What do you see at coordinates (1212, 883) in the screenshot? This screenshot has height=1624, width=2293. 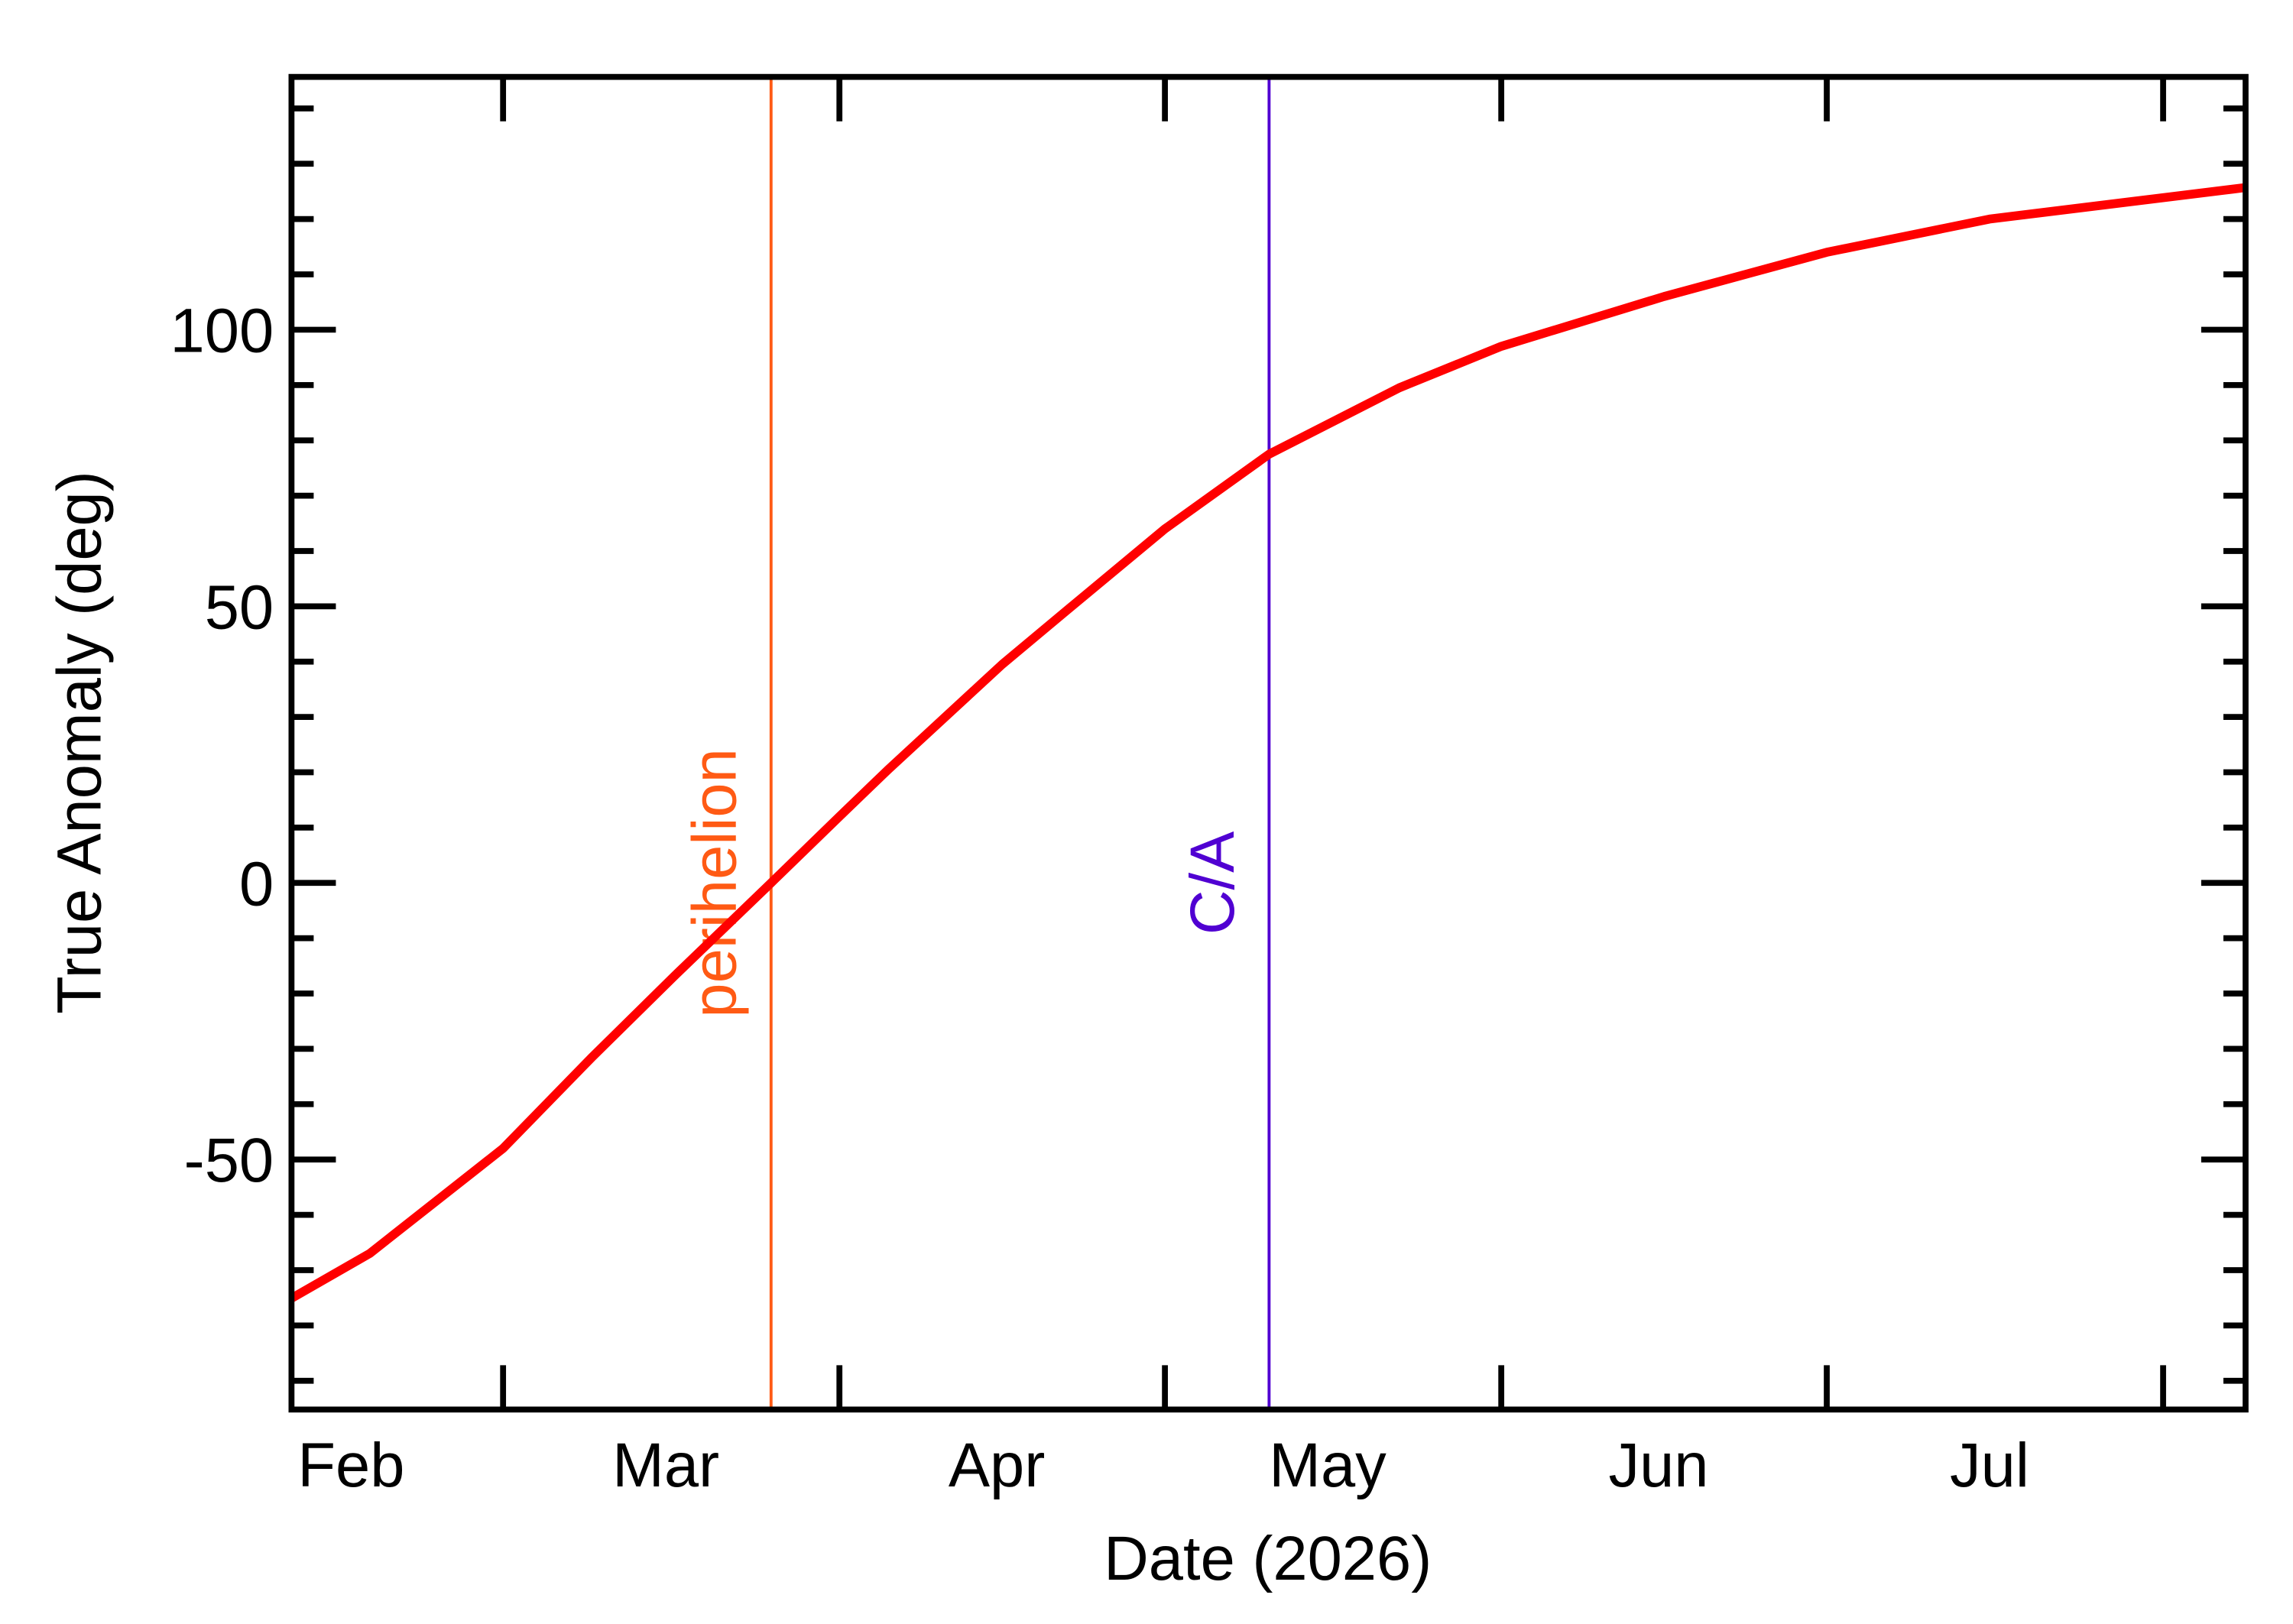 I see `annotation-label: C/A` at bounding box center [1212, 883].